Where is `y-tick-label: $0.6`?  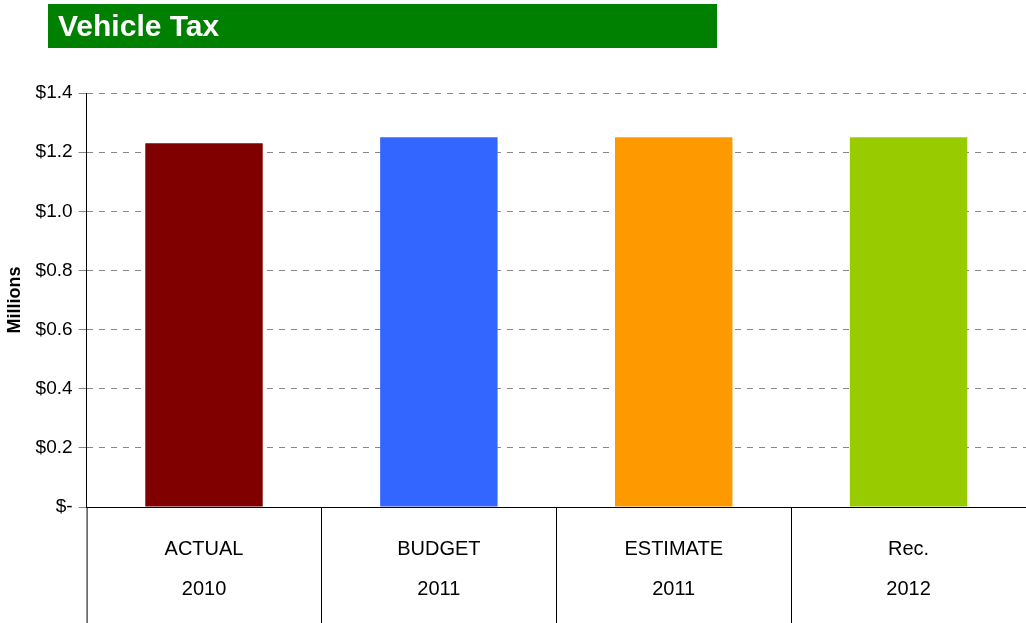 y-tick-label: $0.6 is located at coordinates (54, 328).